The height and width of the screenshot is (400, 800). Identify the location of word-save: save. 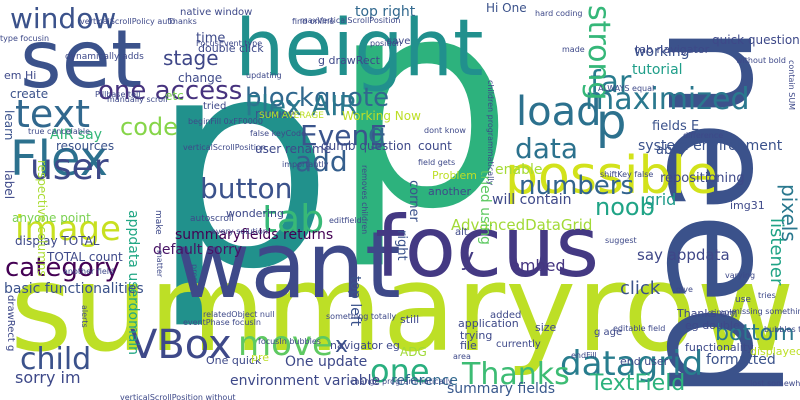
(399, 41).